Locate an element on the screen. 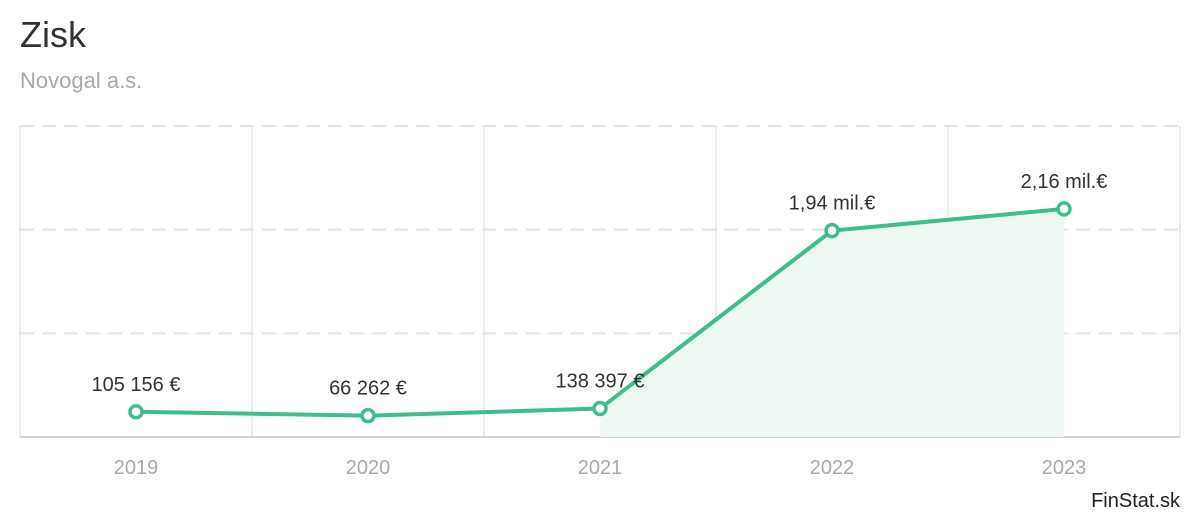 The height and width of the screenshot is (520, 1200). x-tick-label: 2021 is located at coordinates (600, 468).